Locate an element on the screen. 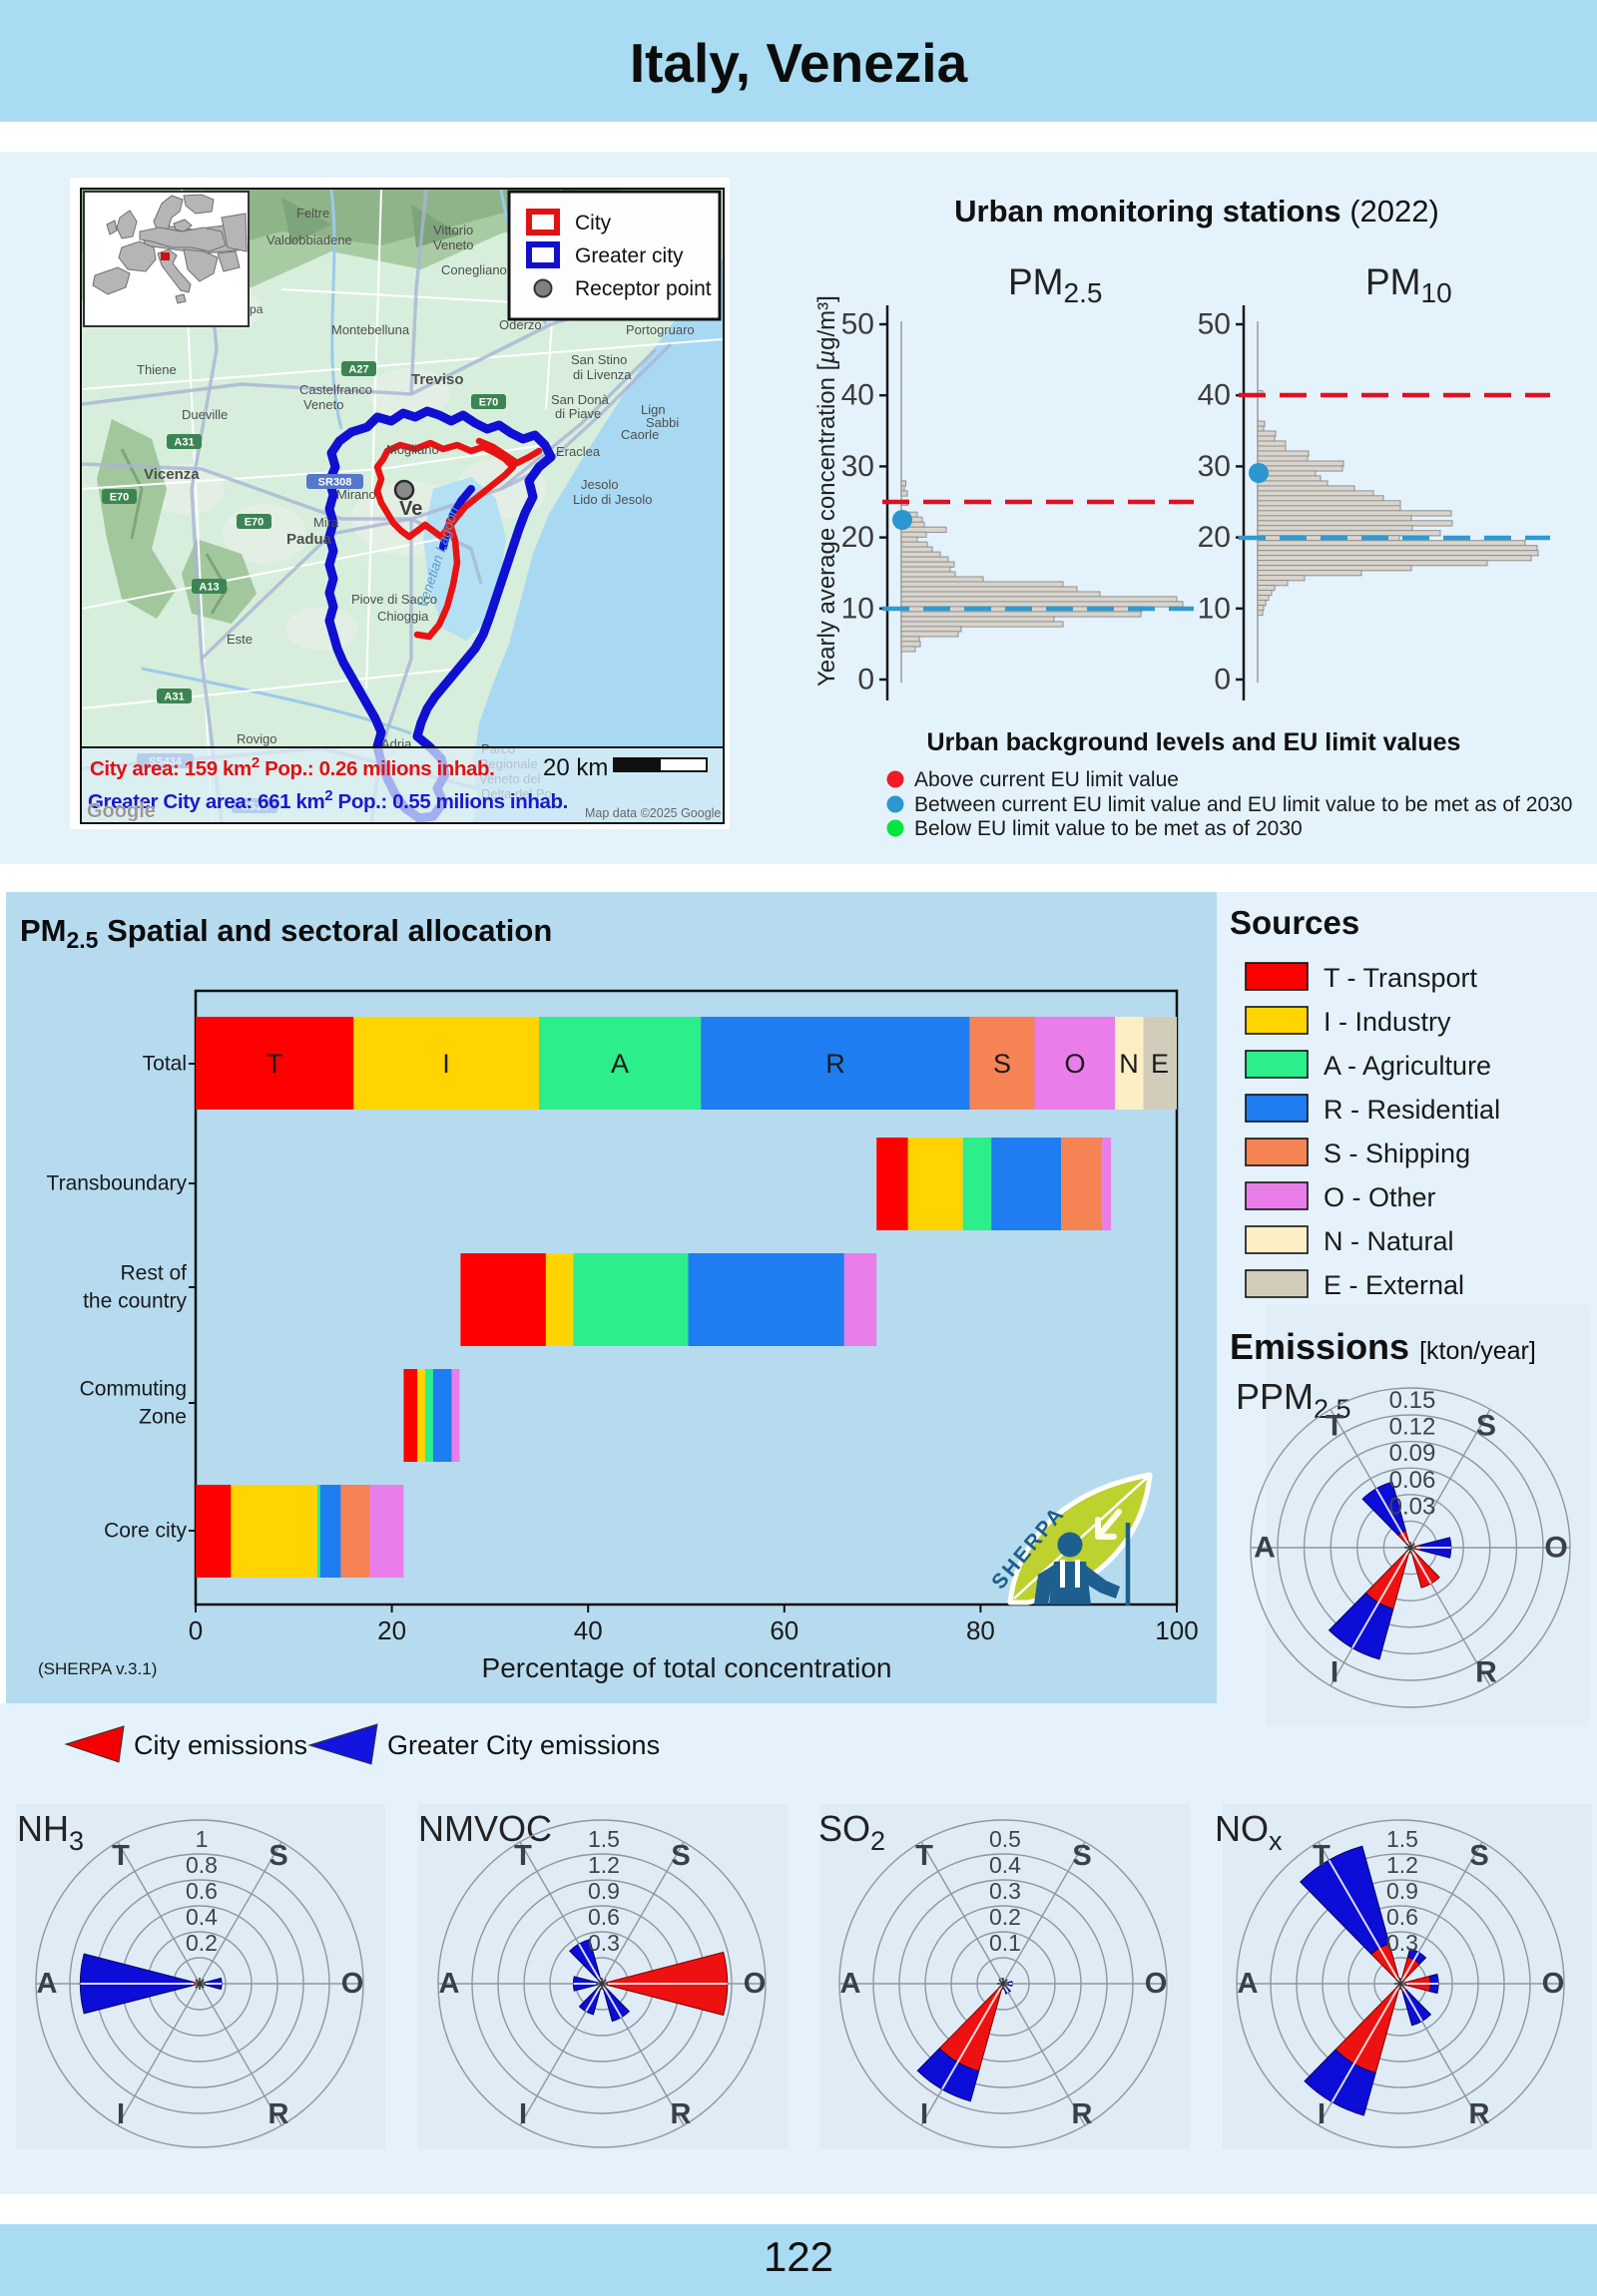 Image resolution: width=1597 pixels, height=2296 pixels. svg-text: 10 is located at coordinates (857, 608).